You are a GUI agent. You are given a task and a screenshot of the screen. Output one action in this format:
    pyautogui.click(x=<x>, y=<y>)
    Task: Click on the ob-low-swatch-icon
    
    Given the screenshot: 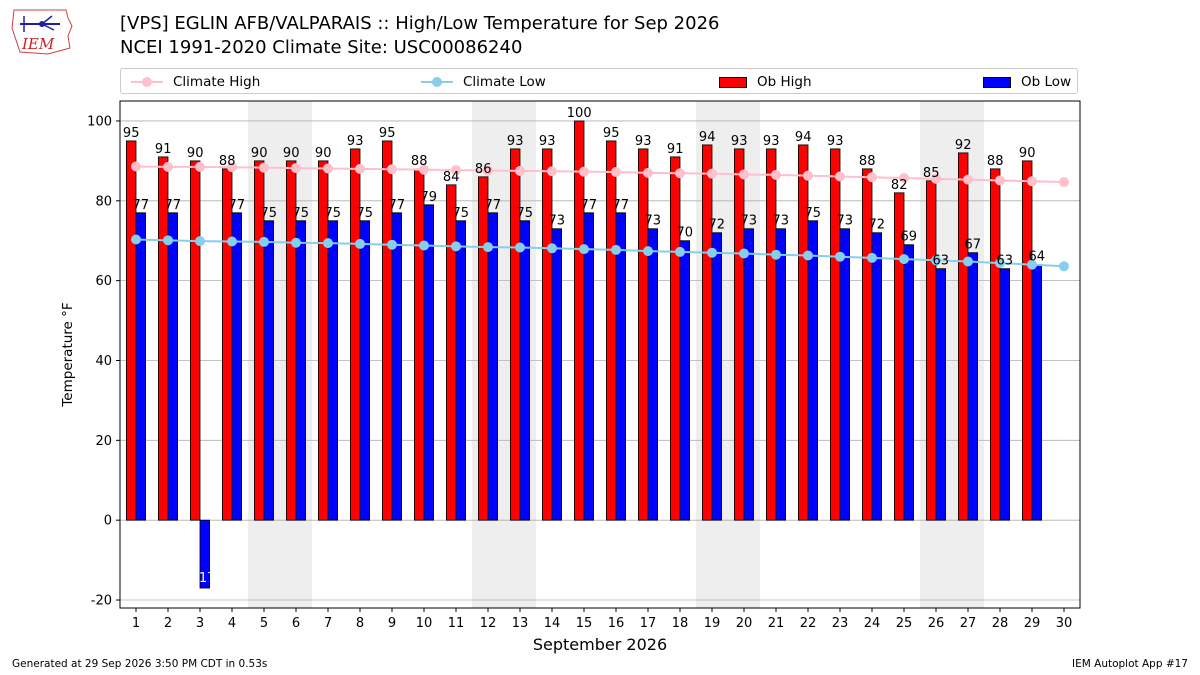 What is the action you would take?
    pyautogui.click(x=997, y=82)
    